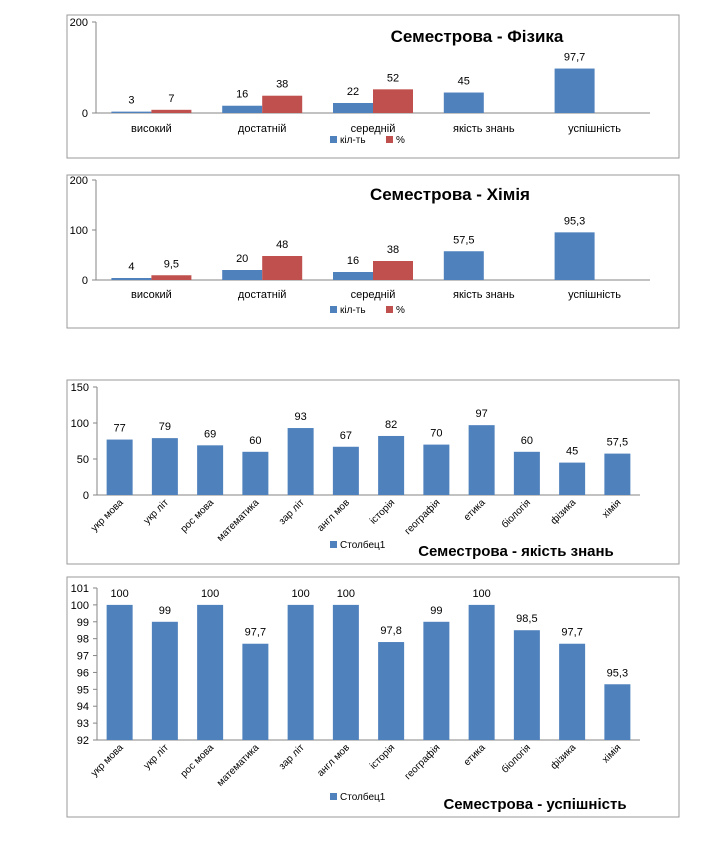 The image size is (705, 860). Describe the element at coordinates (373, 129) in the screenshot. I see `category-label: середній` at that location.